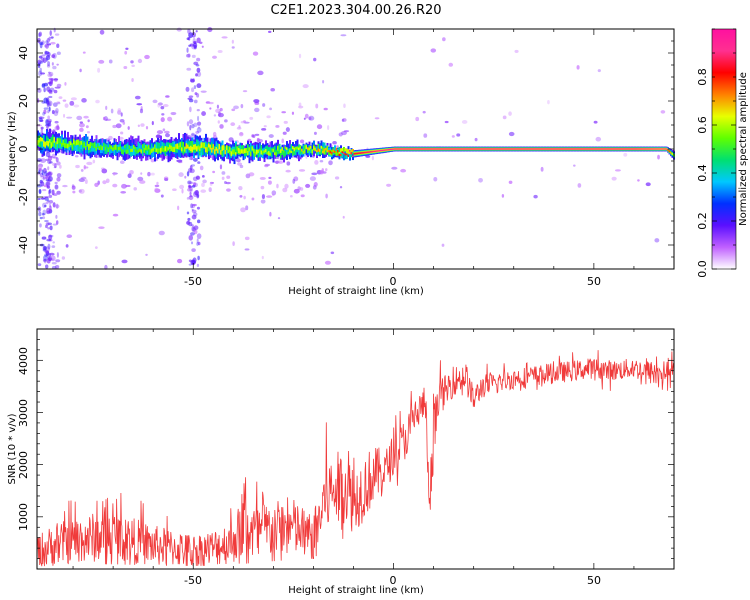 This screenshot has width=750, height=600. Describe the element at coordinates (23, 101) in the screenshot. I see `heatmap-tick-y-20: 20` at that location.